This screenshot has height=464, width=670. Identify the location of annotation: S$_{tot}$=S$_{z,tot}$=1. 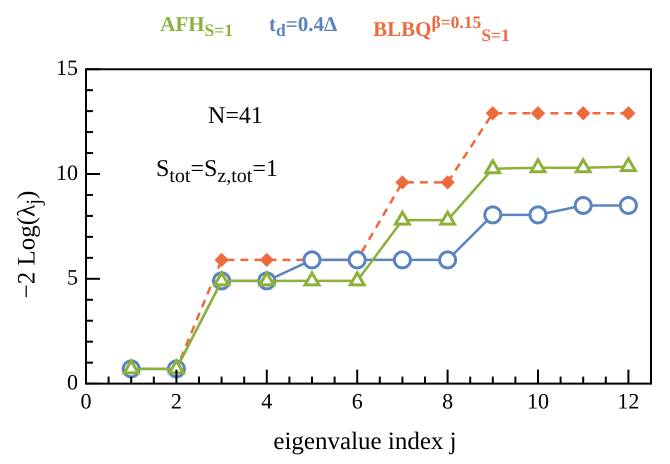
(217, 172).